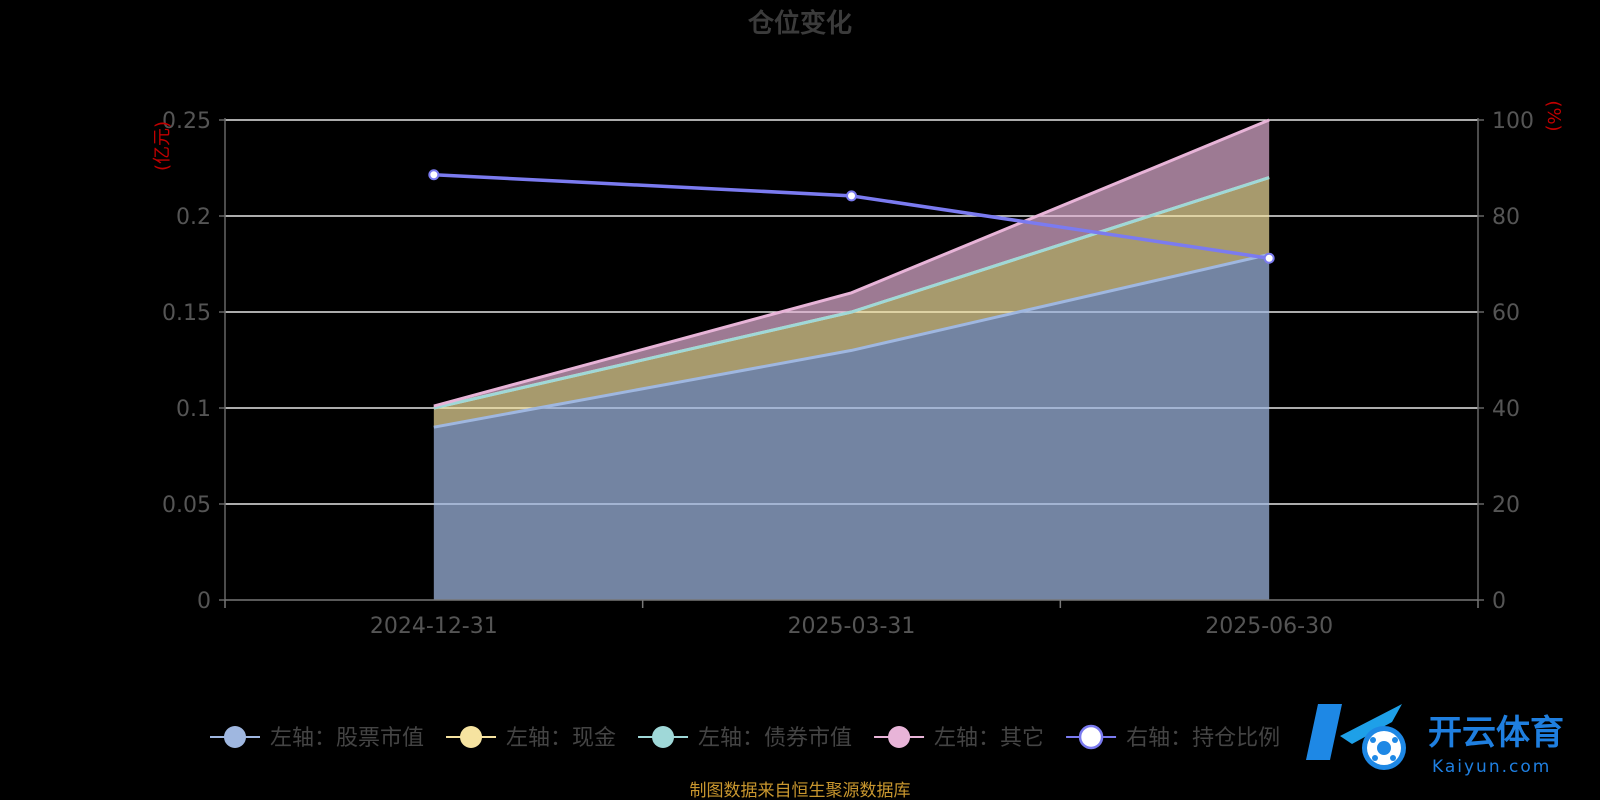 This screenshot has width=1600, height=800. Describe the element at coordinates (1203, 738) in the screenshot. I see `legend-label: 右轴：持仓比例` at that location.